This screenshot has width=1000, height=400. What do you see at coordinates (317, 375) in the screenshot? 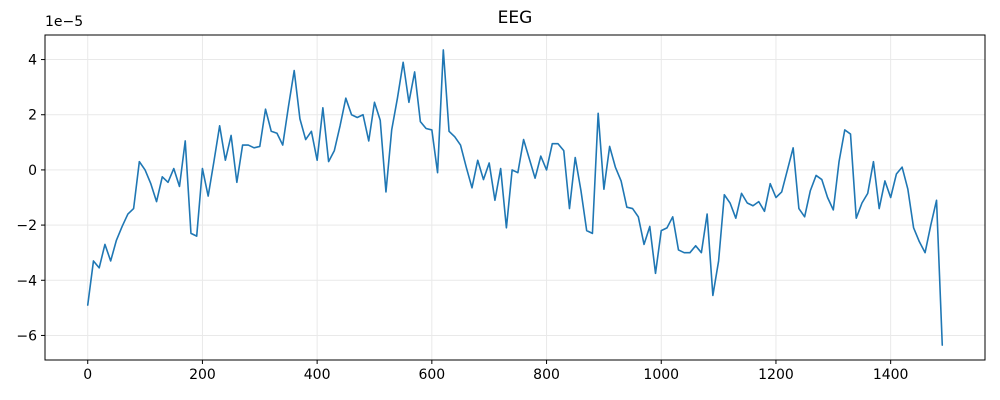
I see `x-tick-label: 400` at bounding box center [317, 375].